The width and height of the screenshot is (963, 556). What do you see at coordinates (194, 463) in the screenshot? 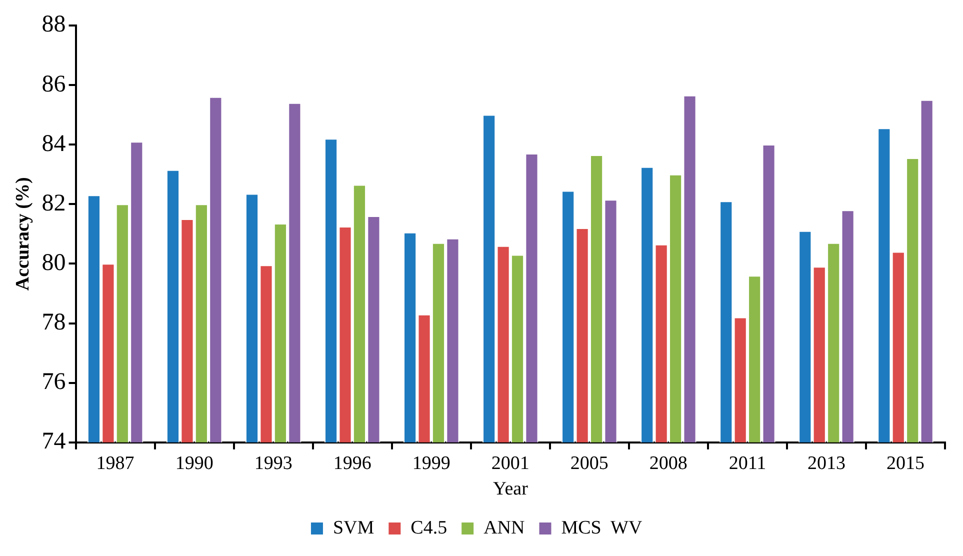
I see `x-tick-label: 1990` at bounding box center [194, 463].